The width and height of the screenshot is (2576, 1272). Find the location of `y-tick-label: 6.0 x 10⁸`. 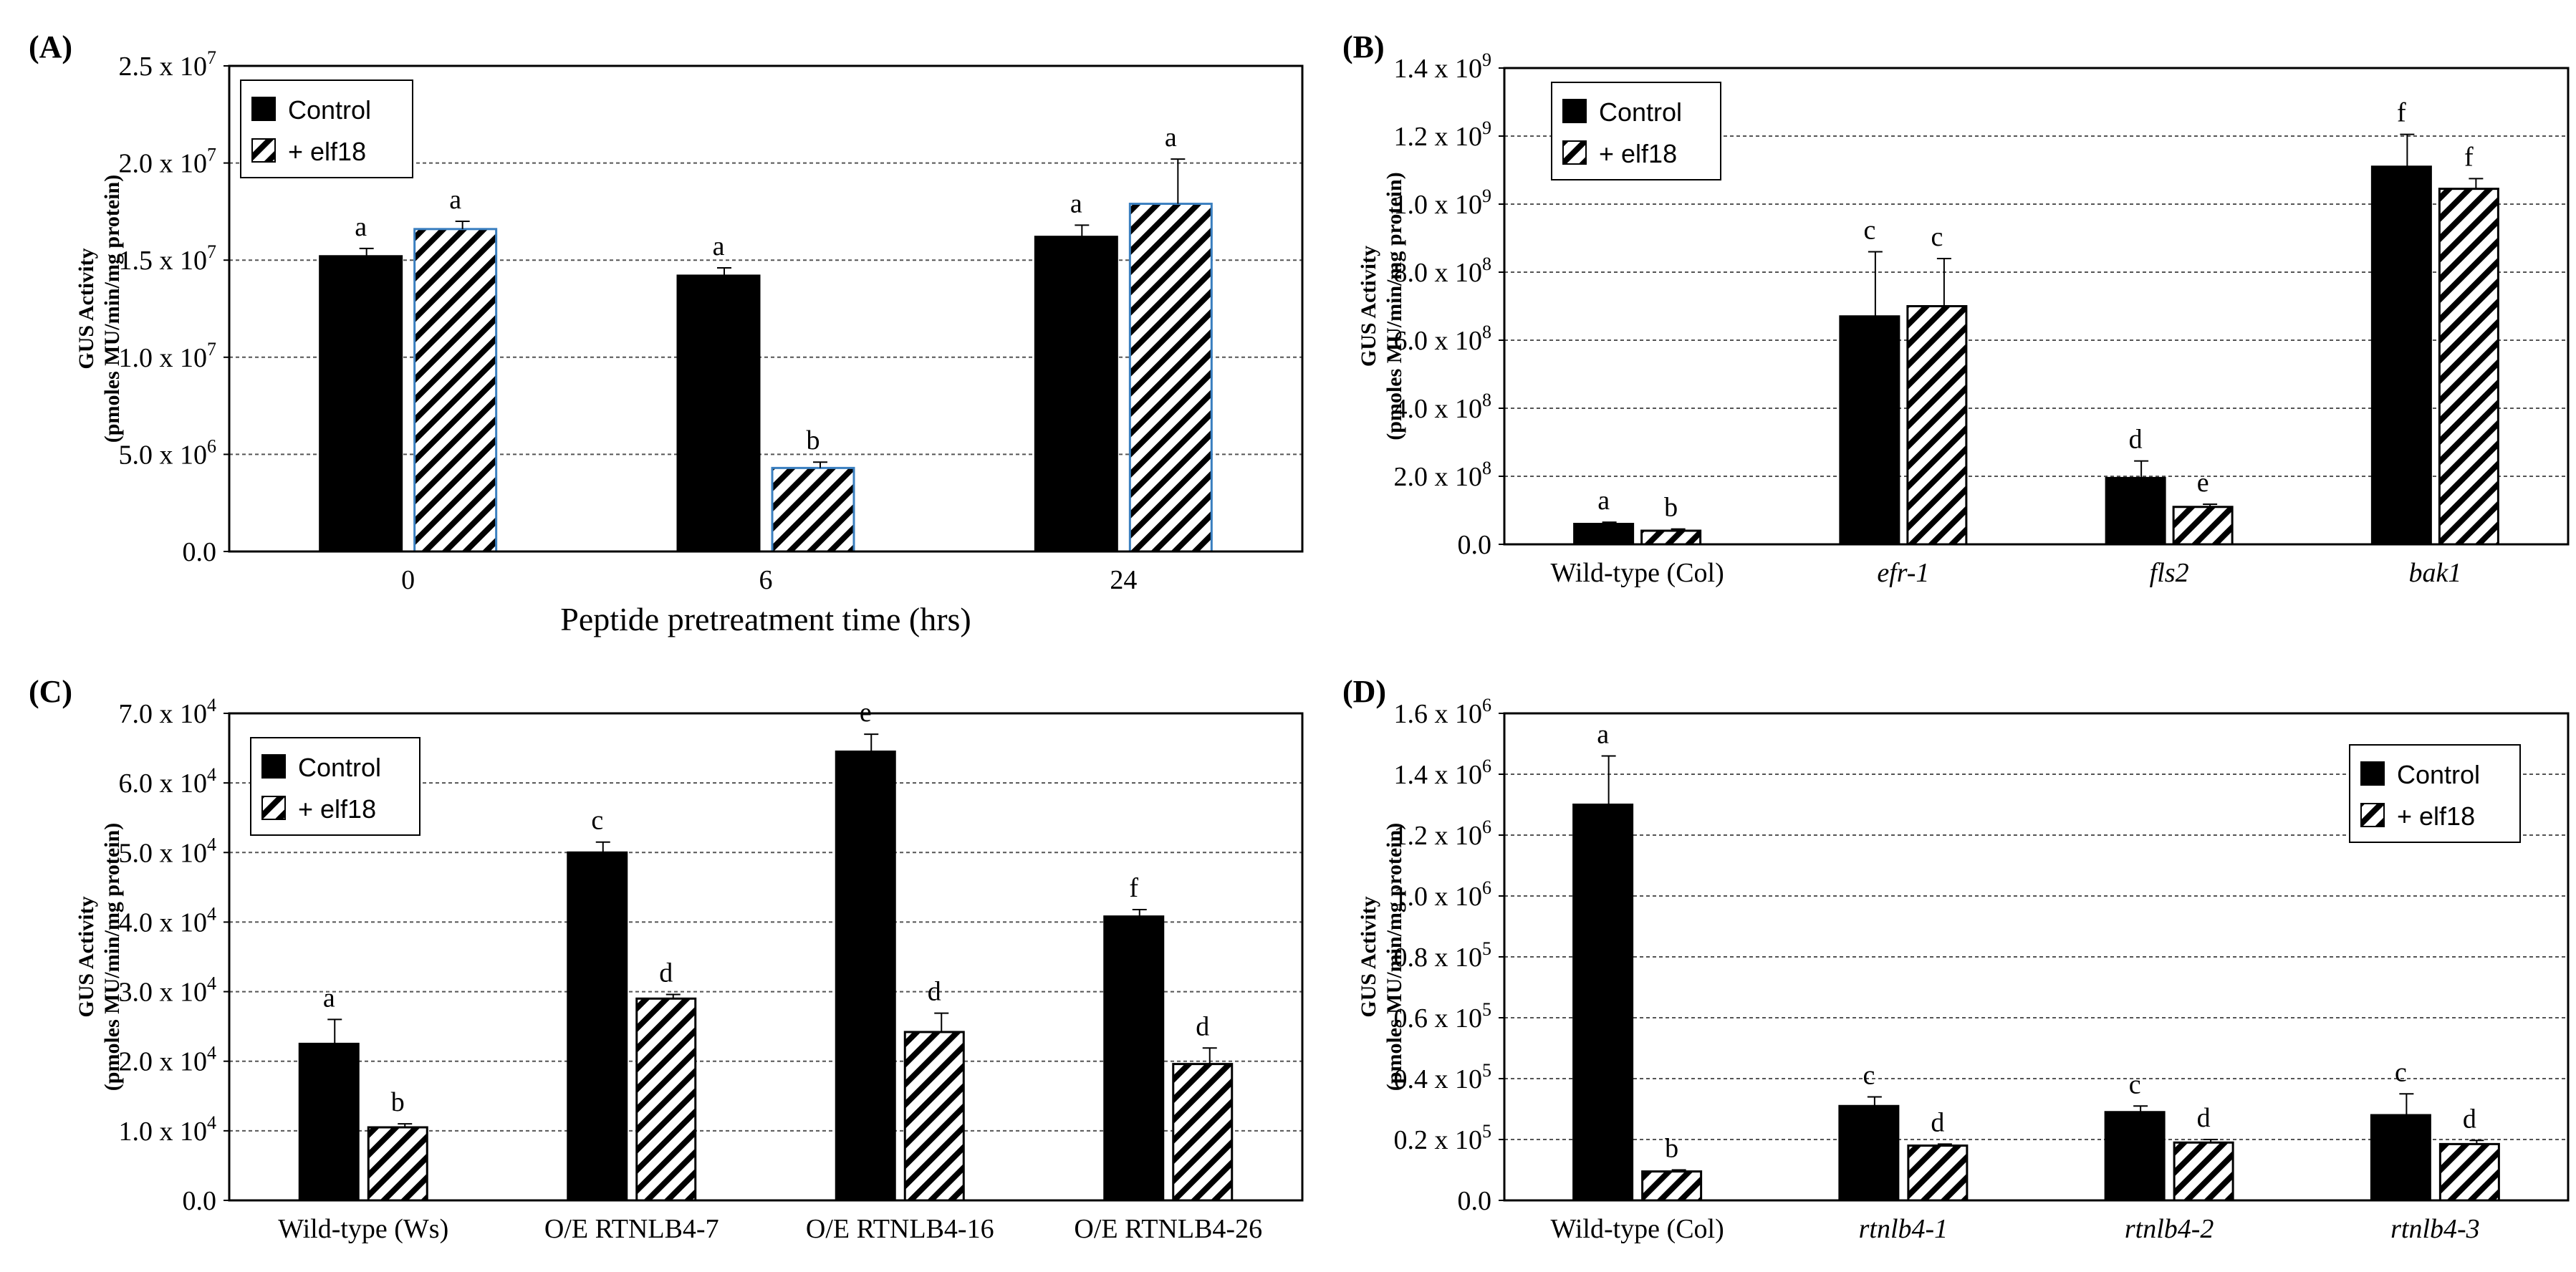

y-tick-label: 6.0 x 10⁸ is located at coordinates (1443, 339).